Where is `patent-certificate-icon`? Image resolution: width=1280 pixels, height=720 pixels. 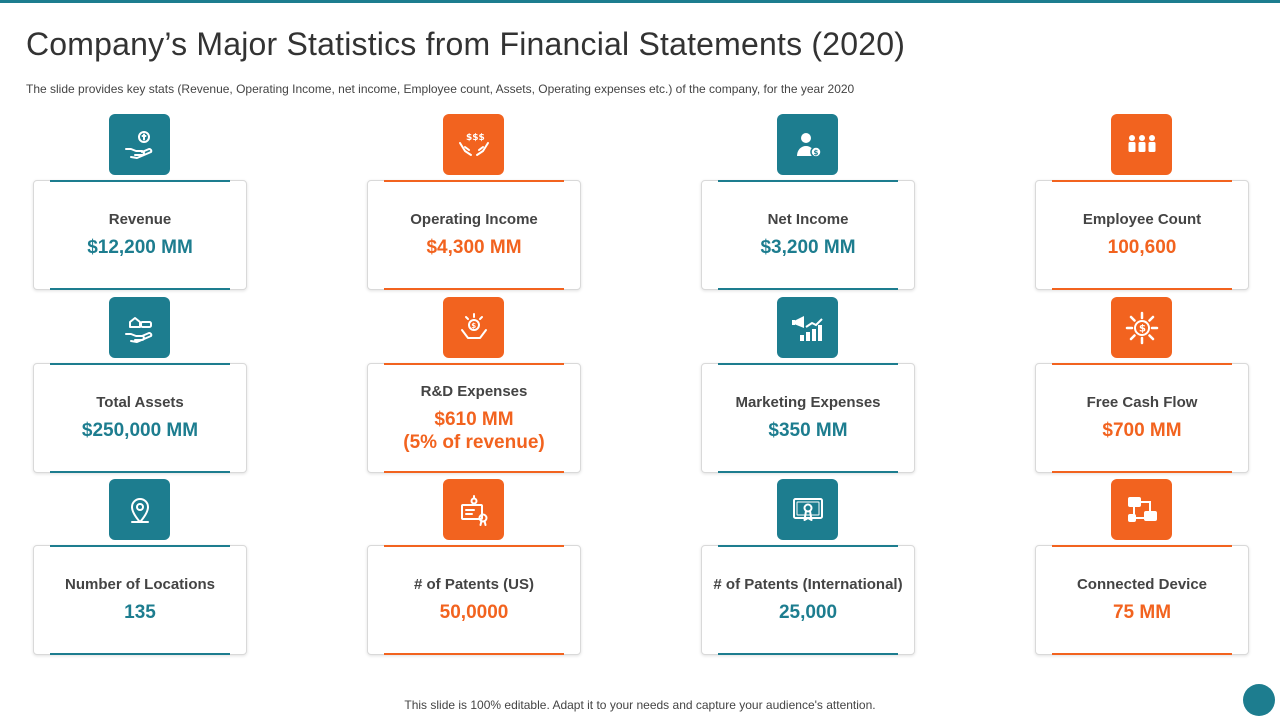
patent-certificate-icon is located at coordinates (473, 509).